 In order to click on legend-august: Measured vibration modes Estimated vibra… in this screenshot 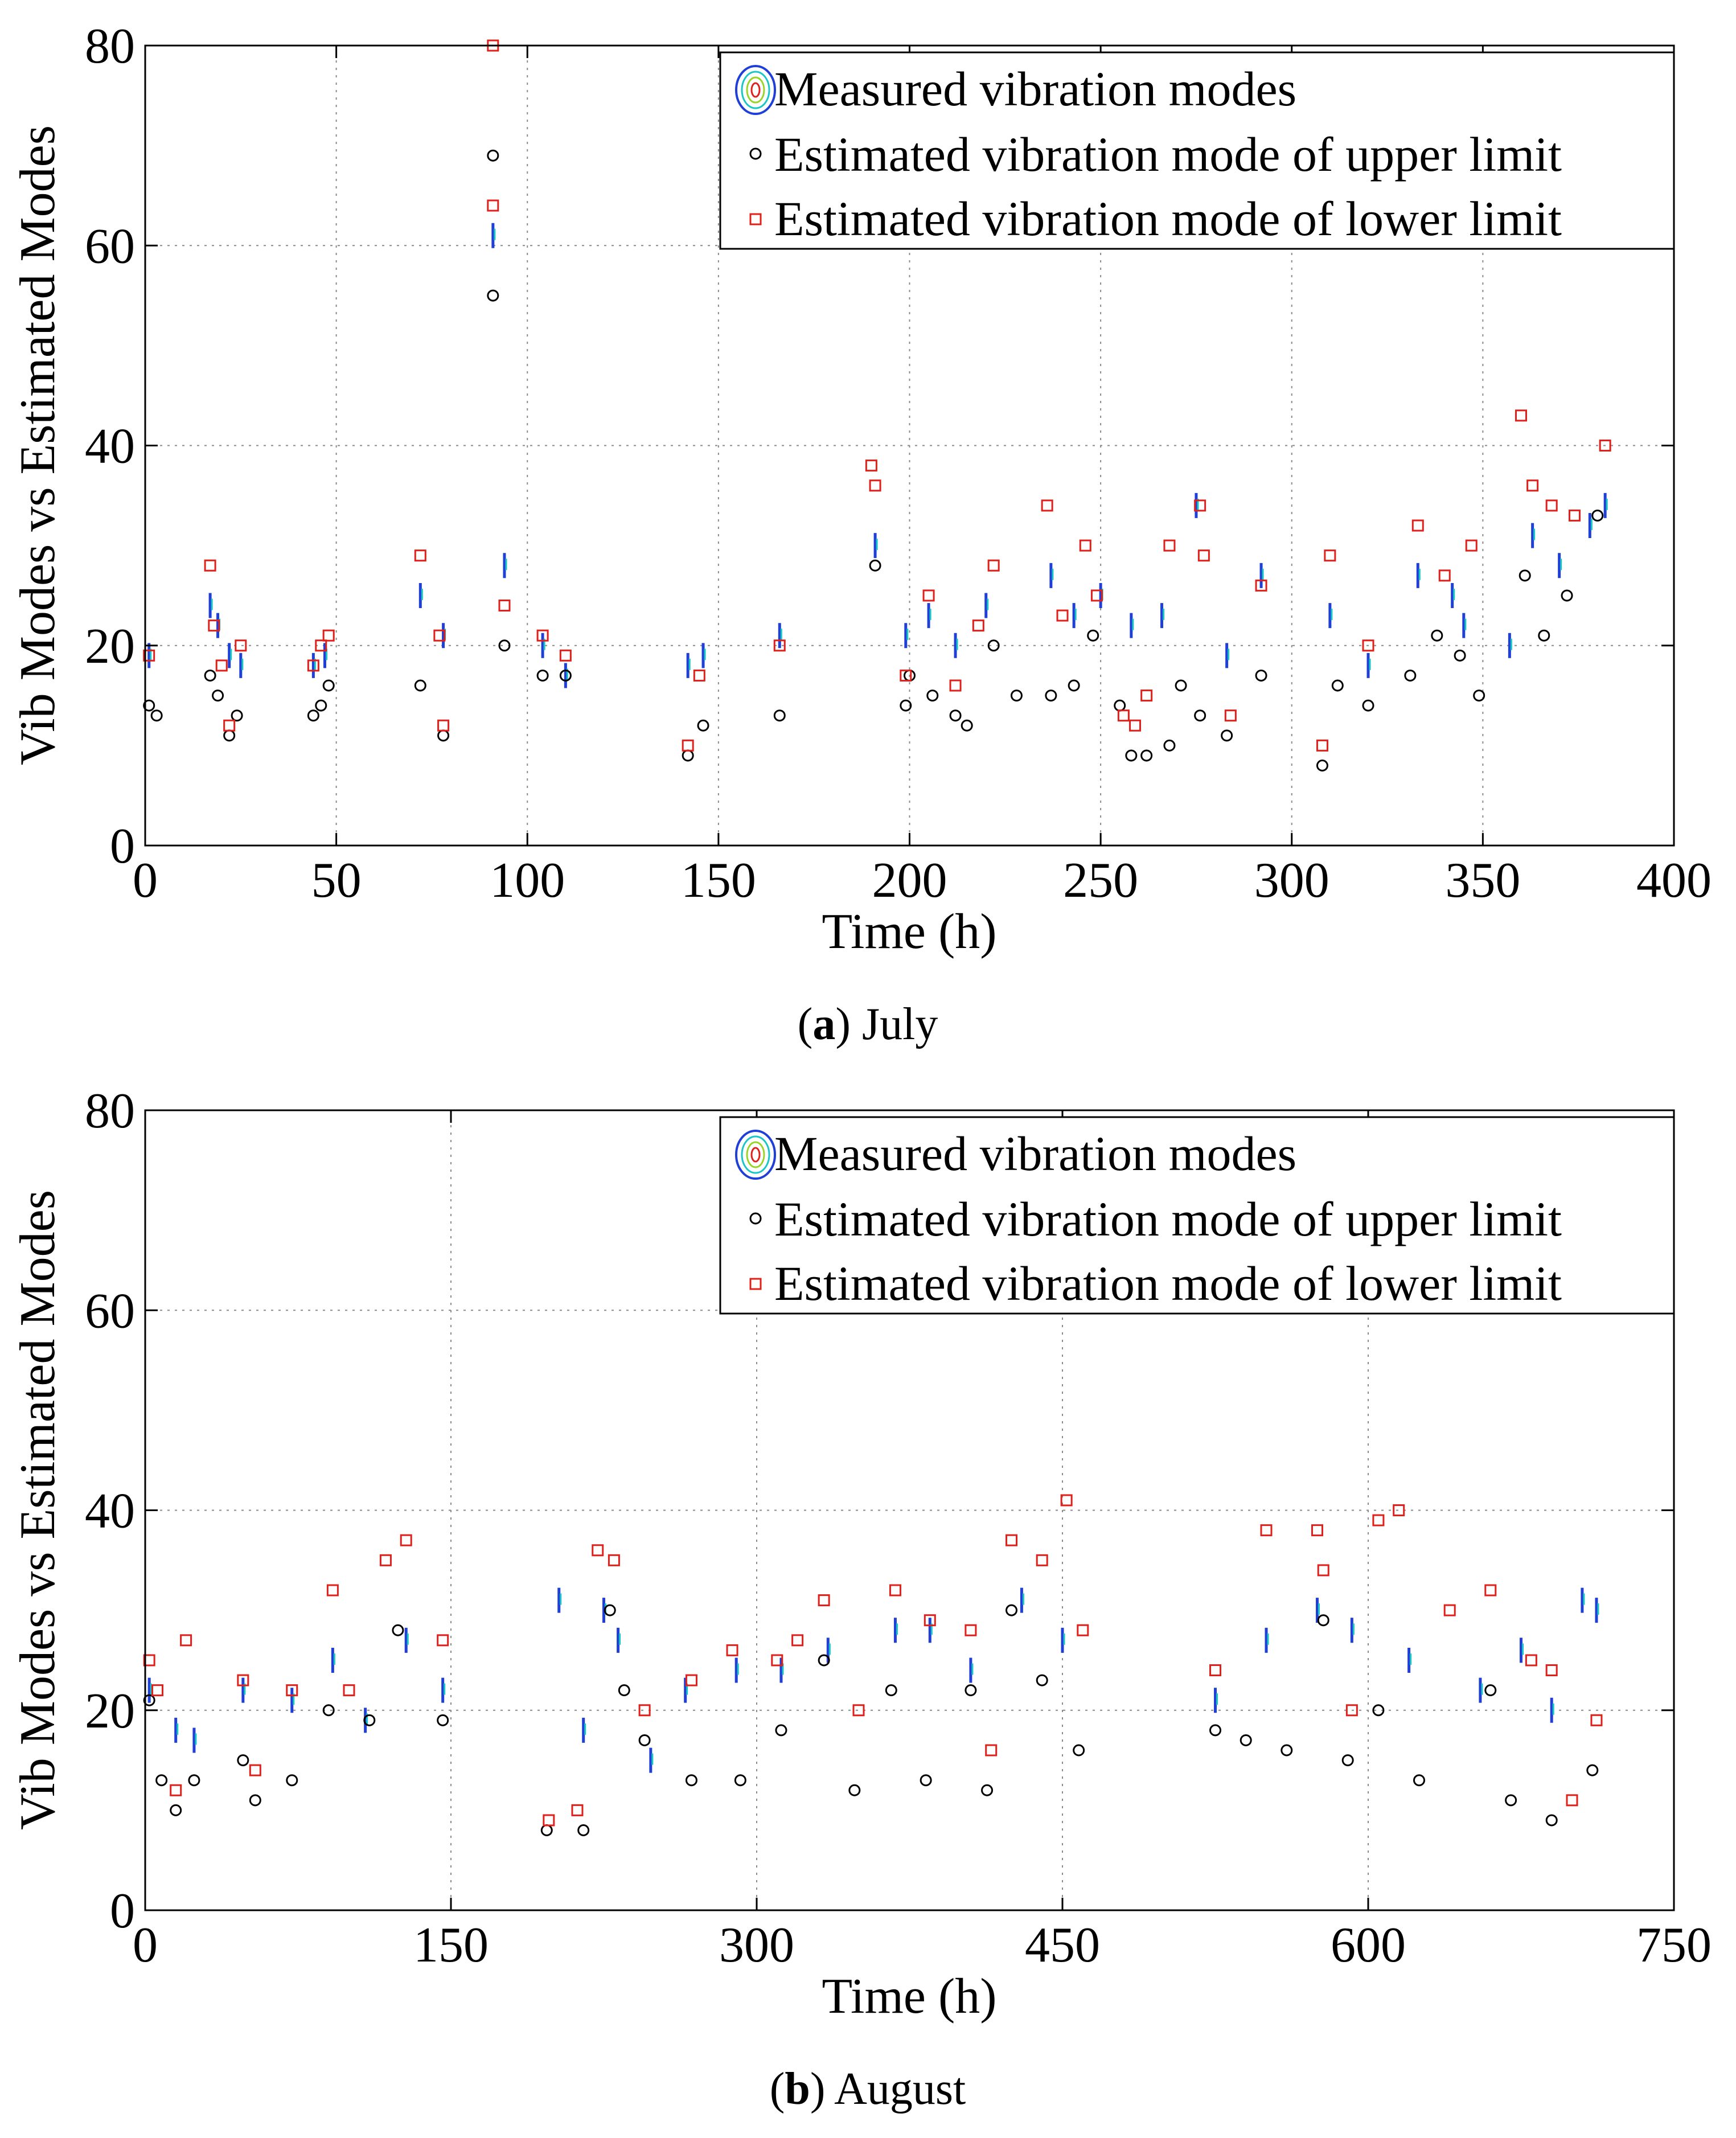, I will do `click(1197, 1215)`.